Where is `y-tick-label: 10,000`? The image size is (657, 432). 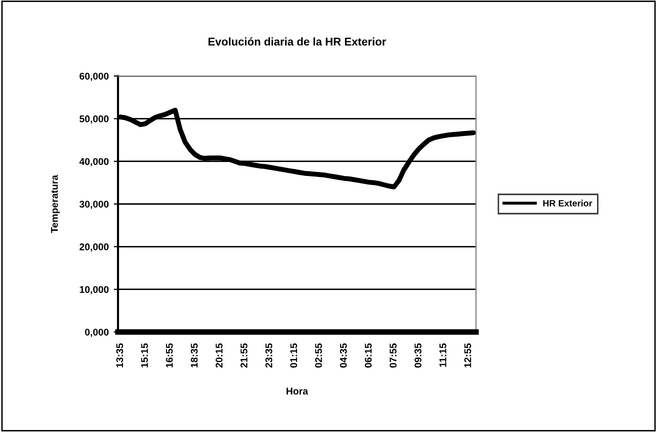 y-tick-label: 10,000 is located at coordinates (94, 290).